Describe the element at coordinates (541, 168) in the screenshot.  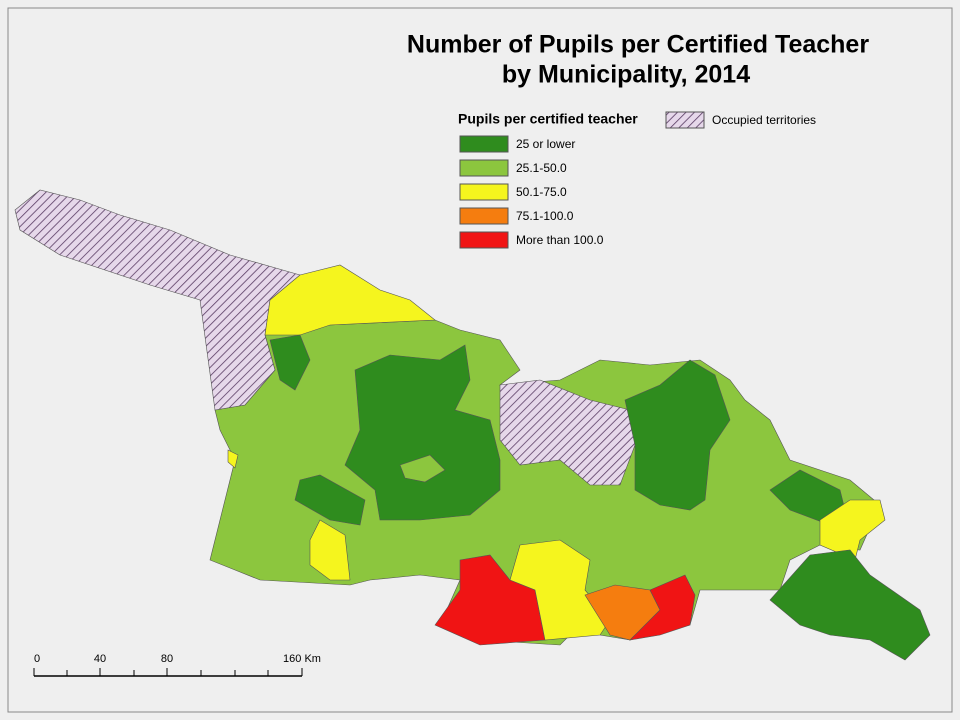
I see `legend-label: 25.1-50.0` at that location.